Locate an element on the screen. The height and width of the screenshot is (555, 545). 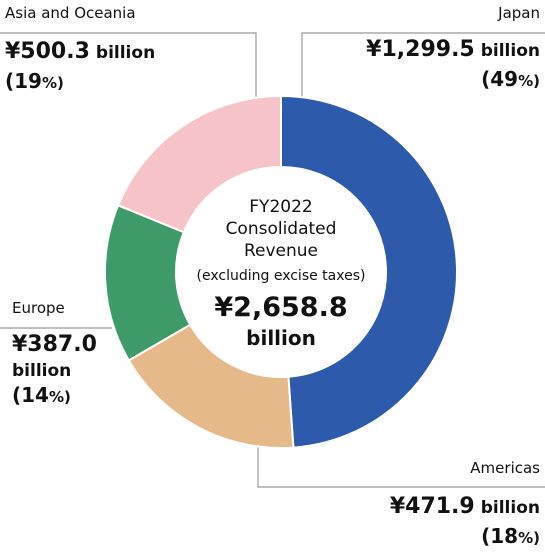
center-title: FY2022 is located at coordinates (280, 207).